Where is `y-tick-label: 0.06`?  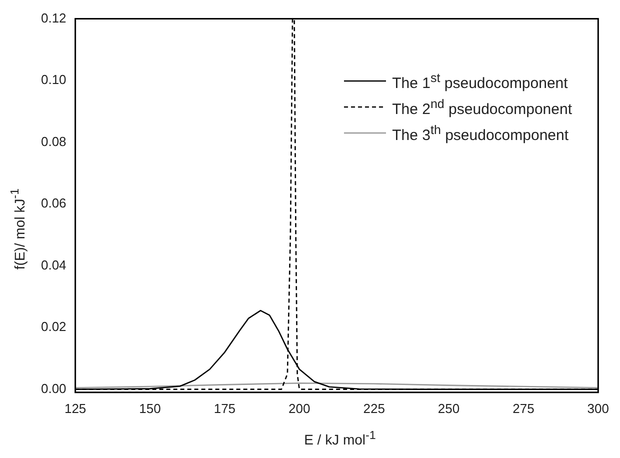
y-tick-label: 0.06 is located at coordinates (53, 203).